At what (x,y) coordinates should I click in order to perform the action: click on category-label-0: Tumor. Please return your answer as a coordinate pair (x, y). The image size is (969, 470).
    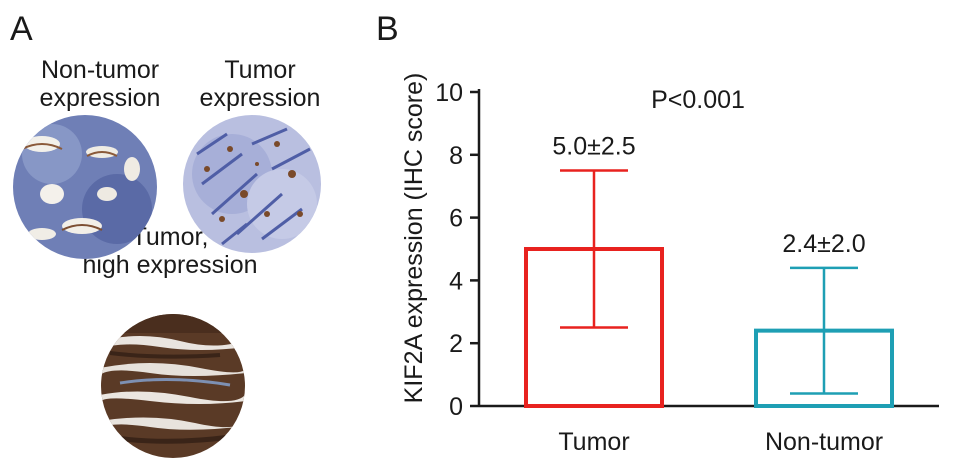
    Looking at the image, I should click on (593, 442).